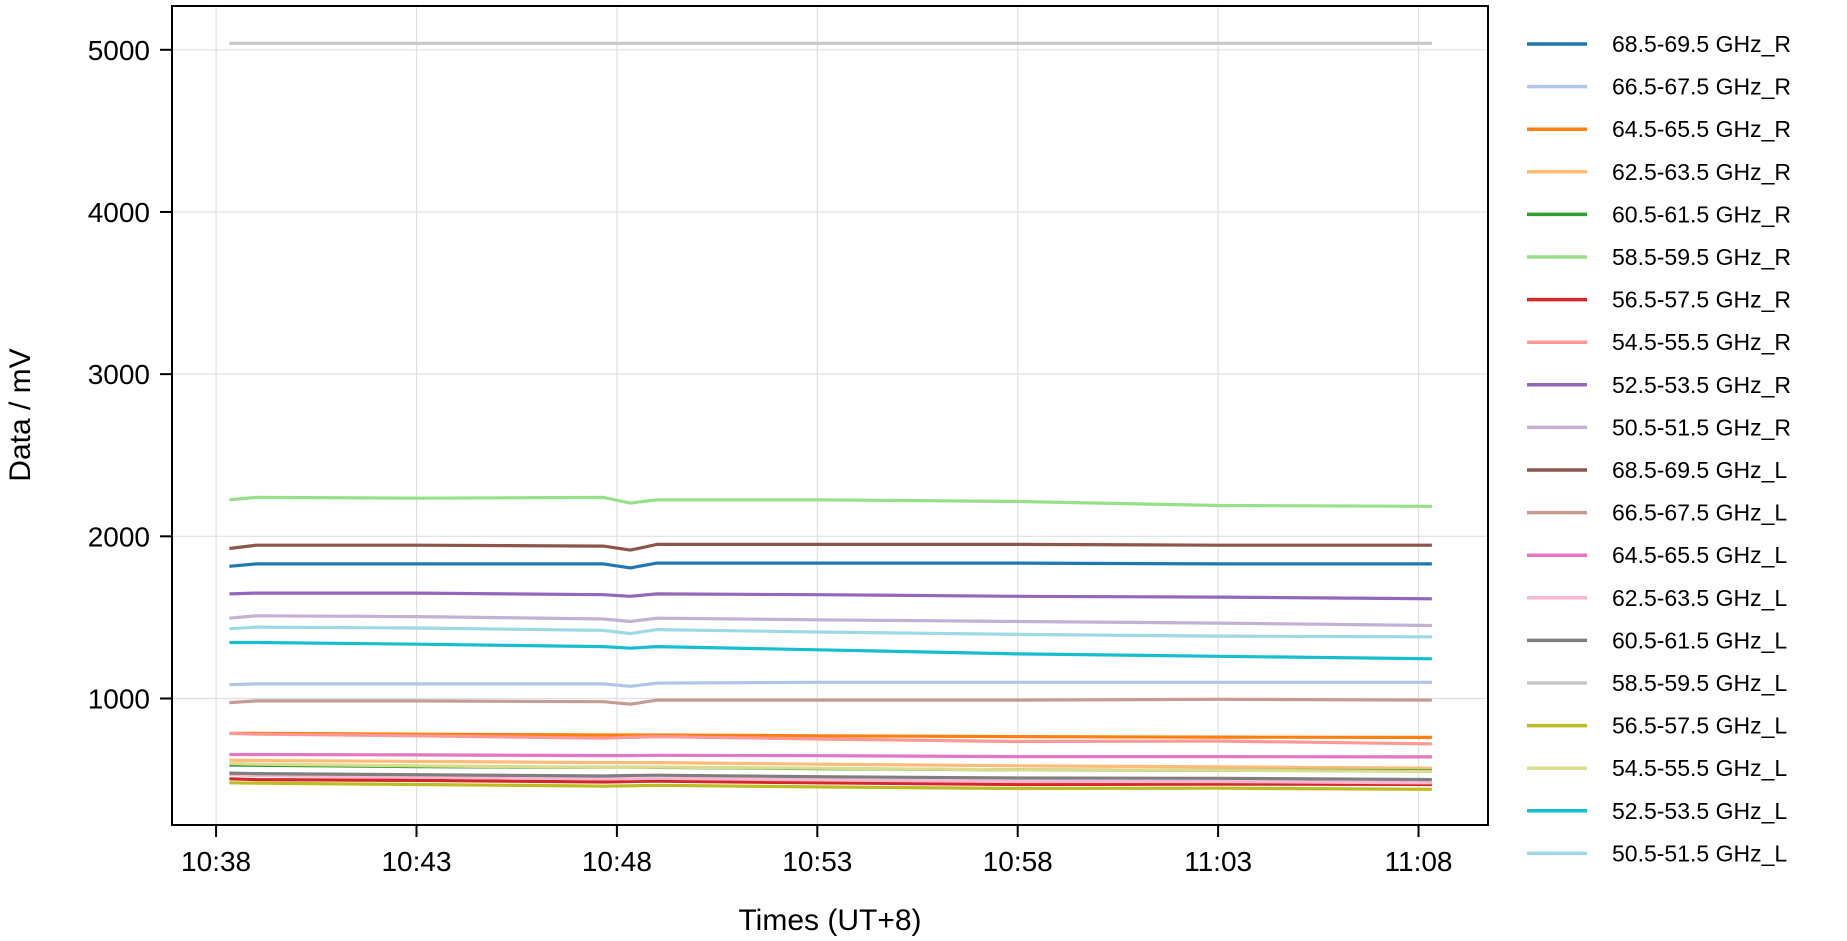  I want to click on legend-label: 56.5-57.5 GHz_R, so click(1701, 300).